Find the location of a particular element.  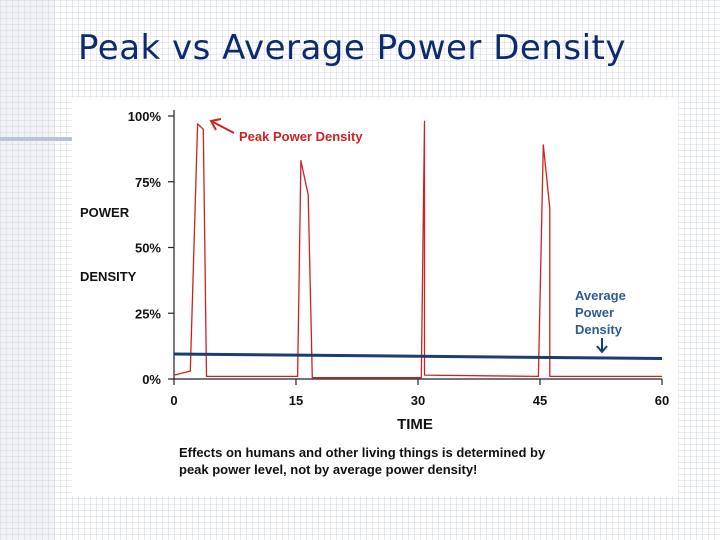

average-label-line2: Power is located at coordinates (594, 312).